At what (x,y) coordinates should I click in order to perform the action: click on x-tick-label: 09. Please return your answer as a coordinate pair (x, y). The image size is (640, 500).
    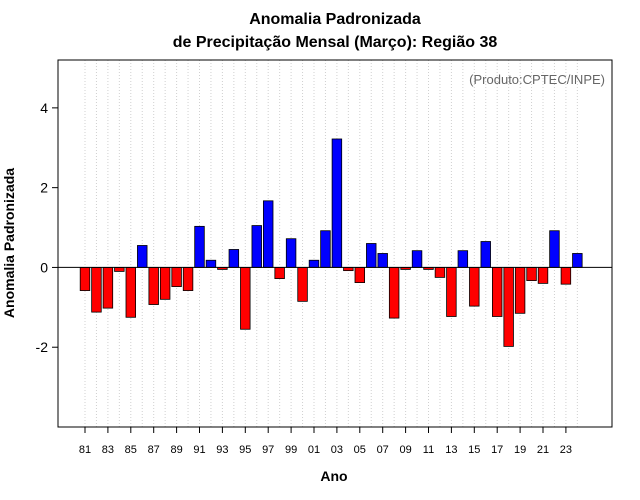
    Looking at the image, I should click on (405, 450).